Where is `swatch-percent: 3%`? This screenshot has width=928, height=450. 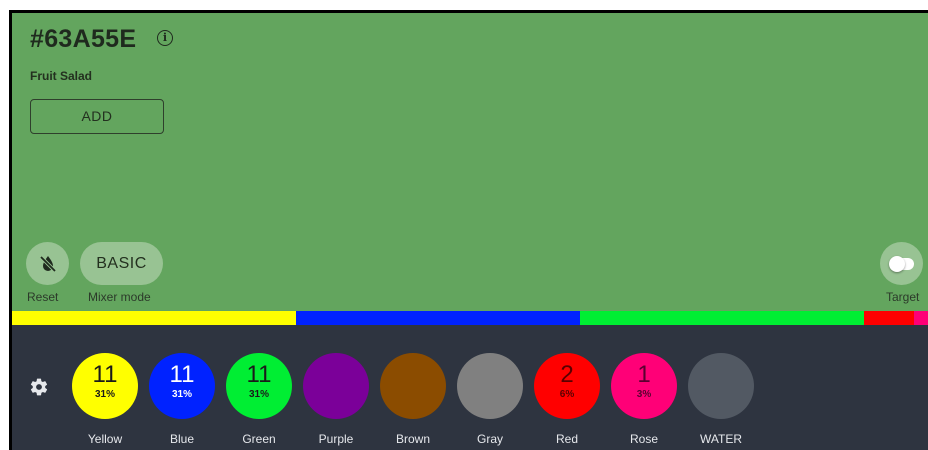 swatch-percent: 3% is located at coordinates (644, 394).